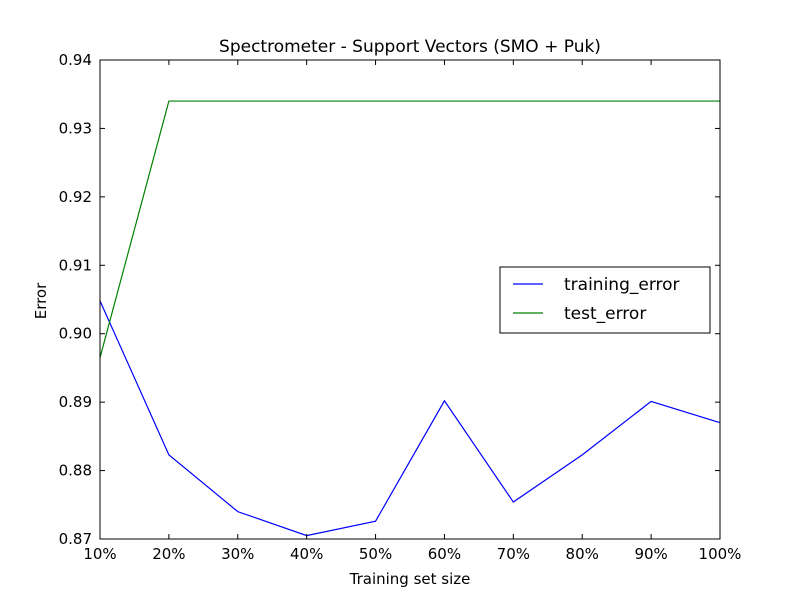 The height and width of the screenshot is (600, 800). What do you see at coordinates (75, 334) in the screenshot?
I see `y-tick-label: 0.90` at bounding box center [75, 334].